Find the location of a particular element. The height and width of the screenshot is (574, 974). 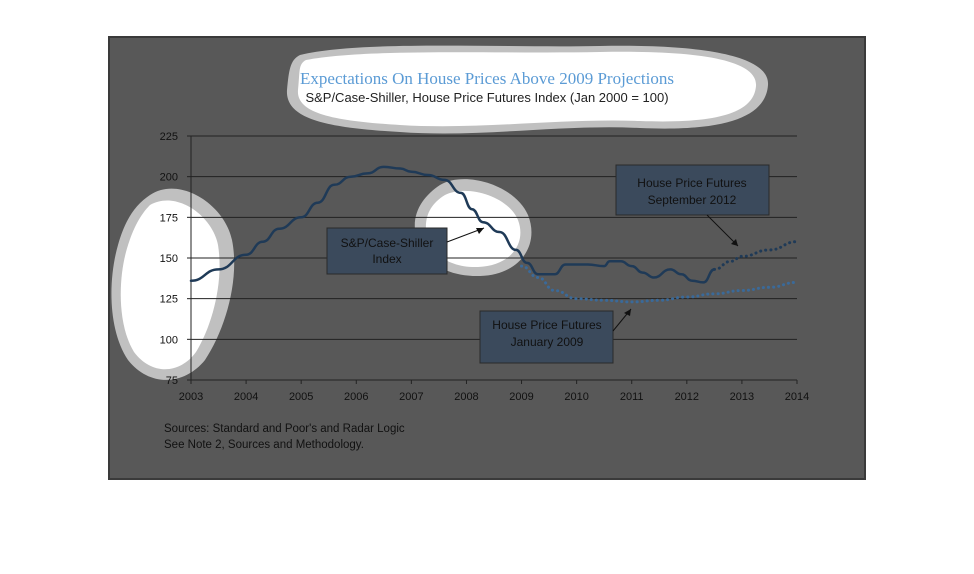

annotation-line2: Index is located at coordinates (386, 259).